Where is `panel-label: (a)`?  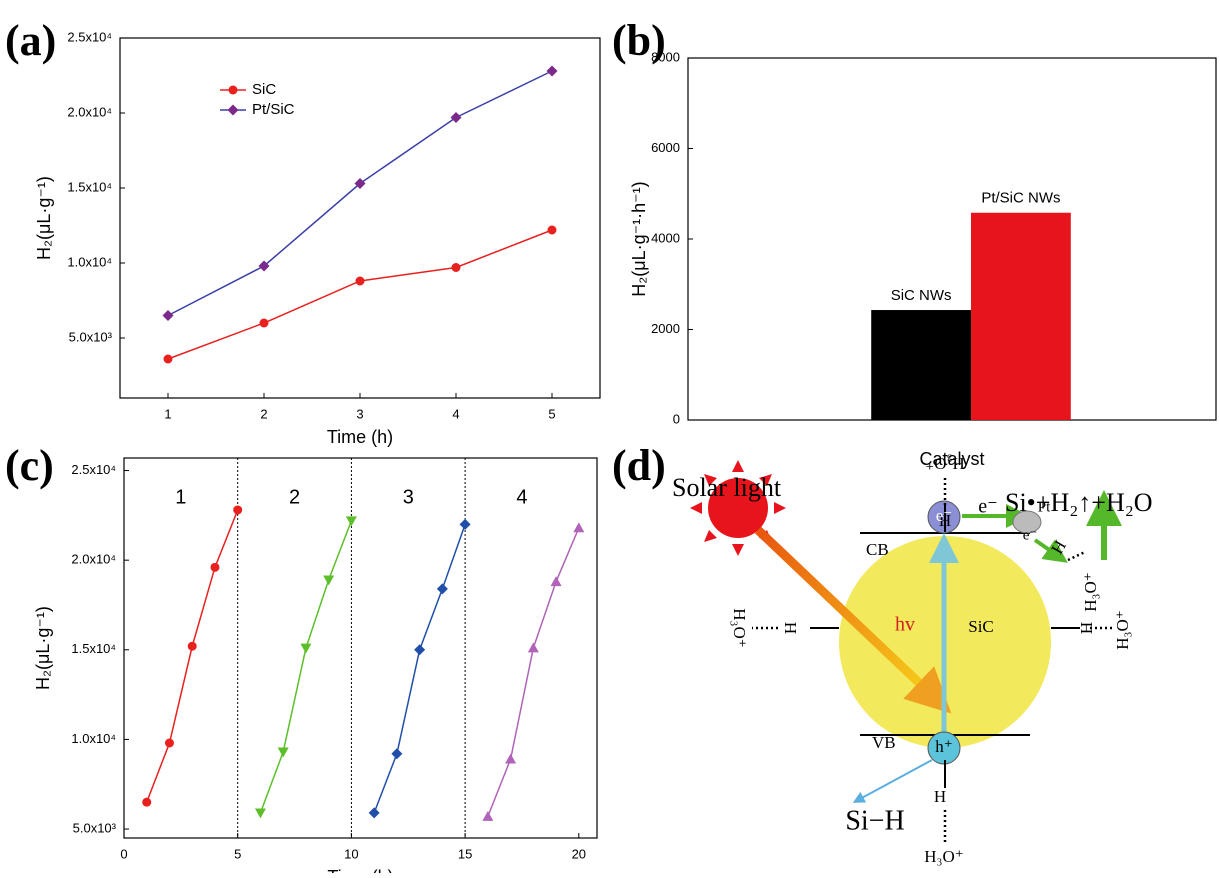
panel-label: (a) is located at coordinates (30, 40).